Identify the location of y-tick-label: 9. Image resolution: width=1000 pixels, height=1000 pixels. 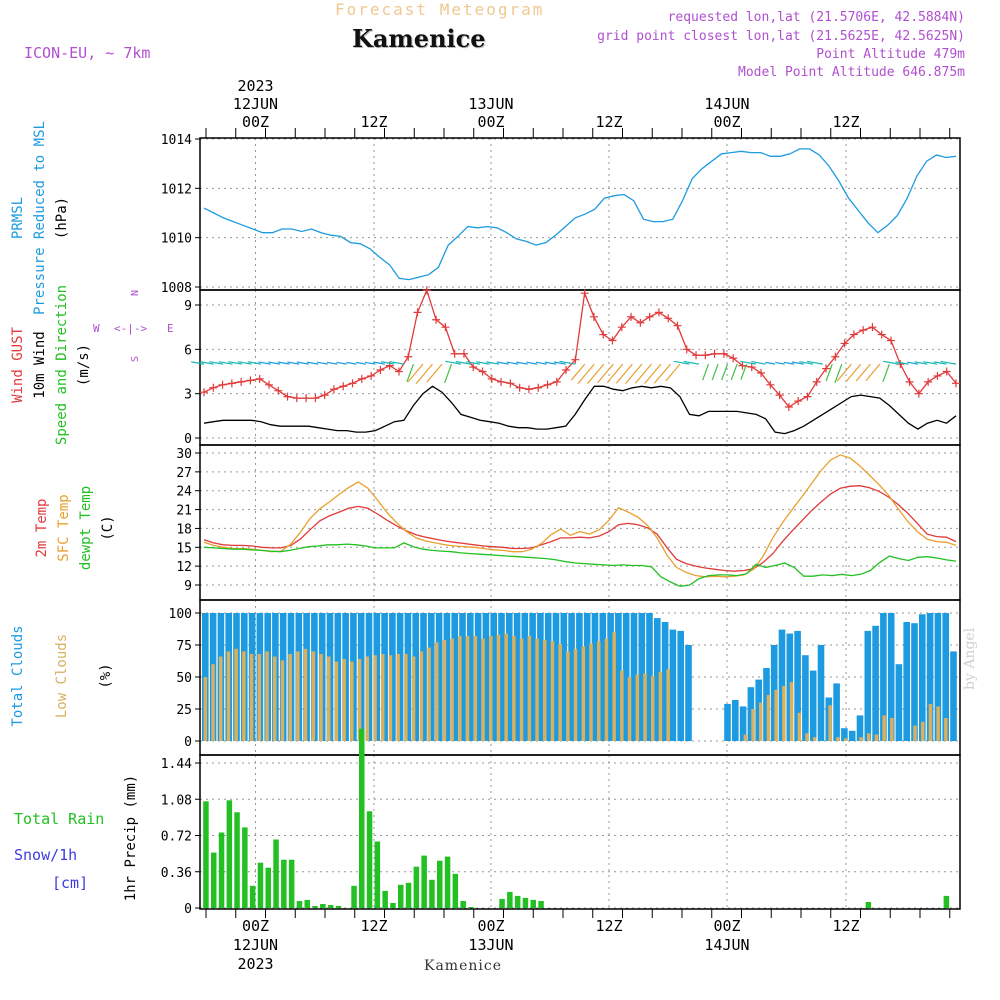
(188, 306).